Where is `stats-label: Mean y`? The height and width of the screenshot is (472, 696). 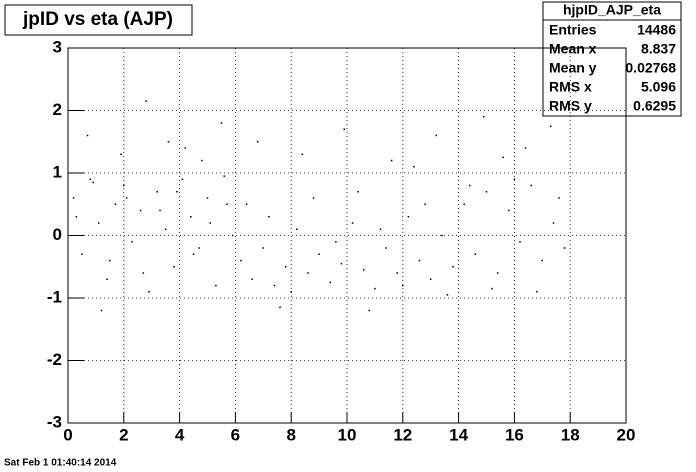 stats-label: Mean y is located at coordinates (573, 68).